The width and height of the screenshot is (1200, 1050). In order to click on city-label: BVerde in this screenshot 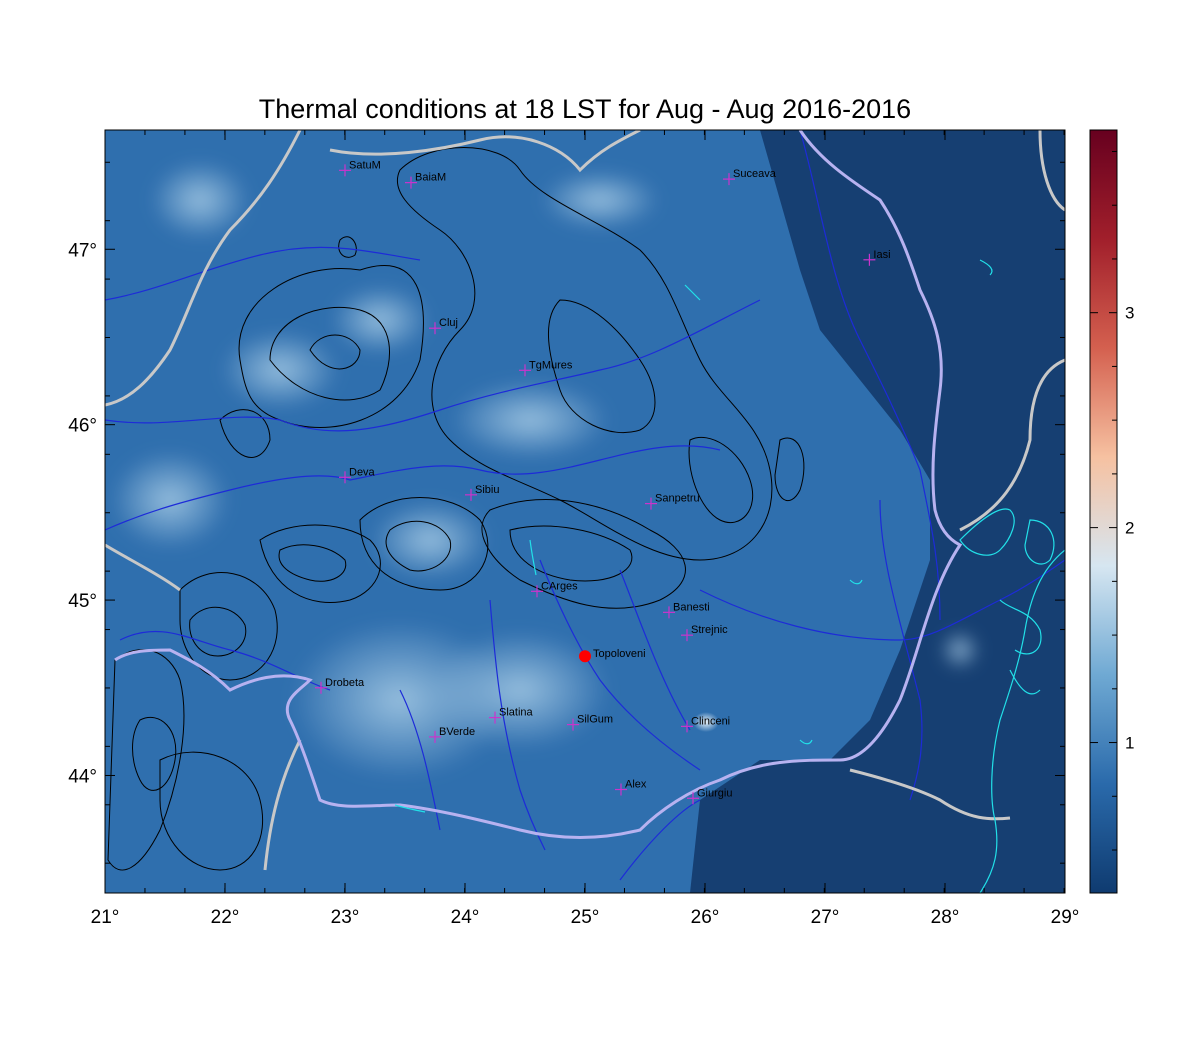, I will do `click(457, 732)`.